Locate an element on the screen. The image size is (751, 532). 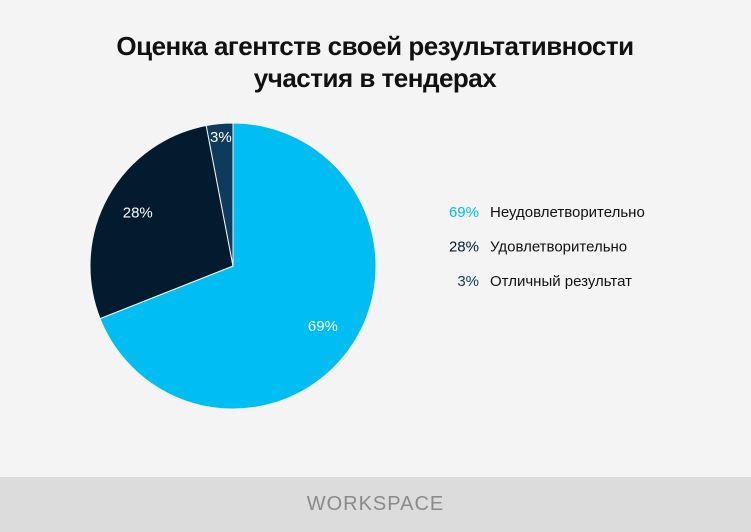
slice-label: 69% is located at coordinates (323, 326).